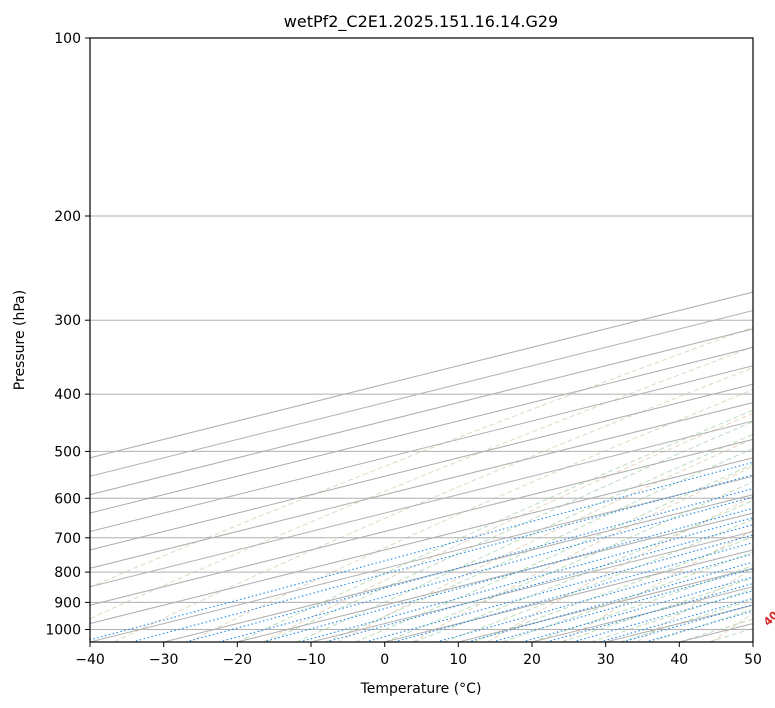  I want to click on isotherm-label: 40, so click(768, 618).